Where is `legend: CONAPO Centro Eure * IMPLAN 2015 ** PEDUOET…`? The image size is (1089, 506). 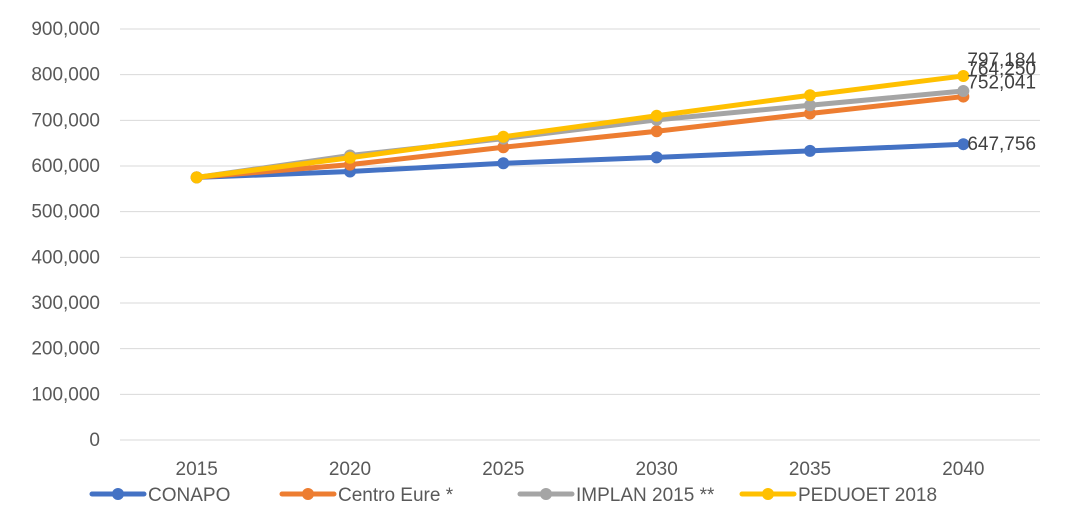 legend: CONAPO Centro Eure * IMPLAN 2015 ** PEDUOET… is located at coordinates (513, 495).